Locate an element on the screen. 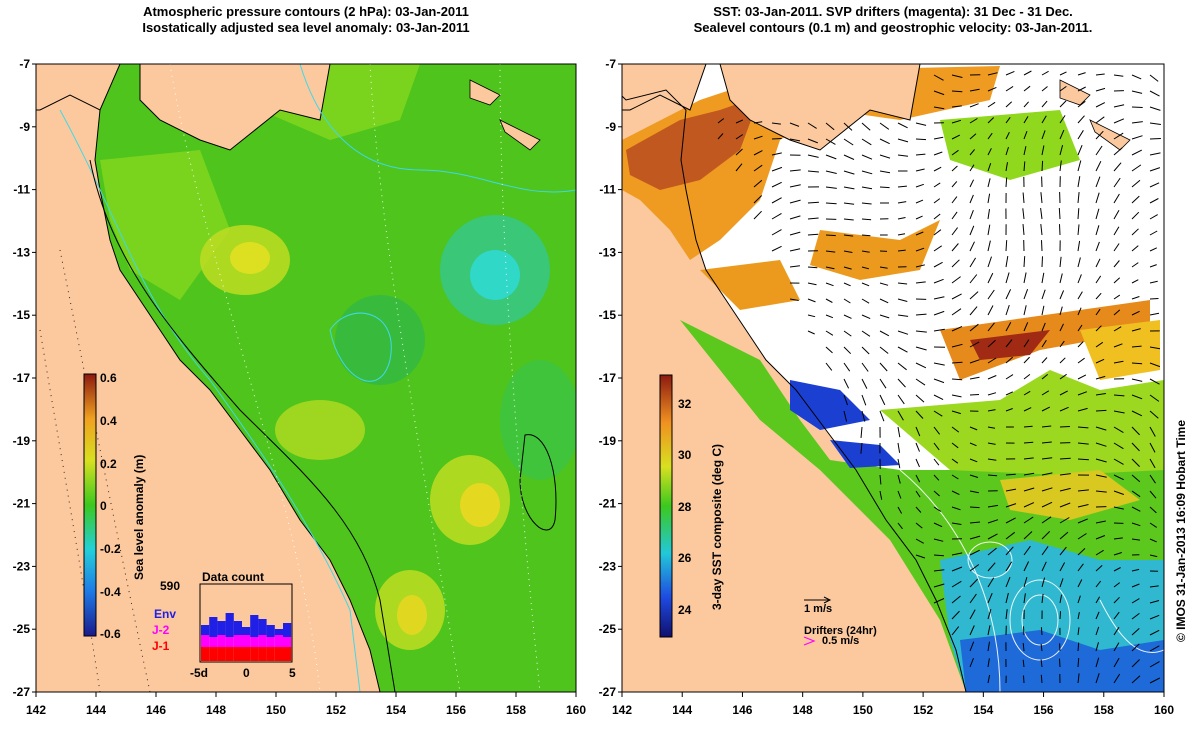  right-lat-tick: -11 is located at coordinates (607, 190).